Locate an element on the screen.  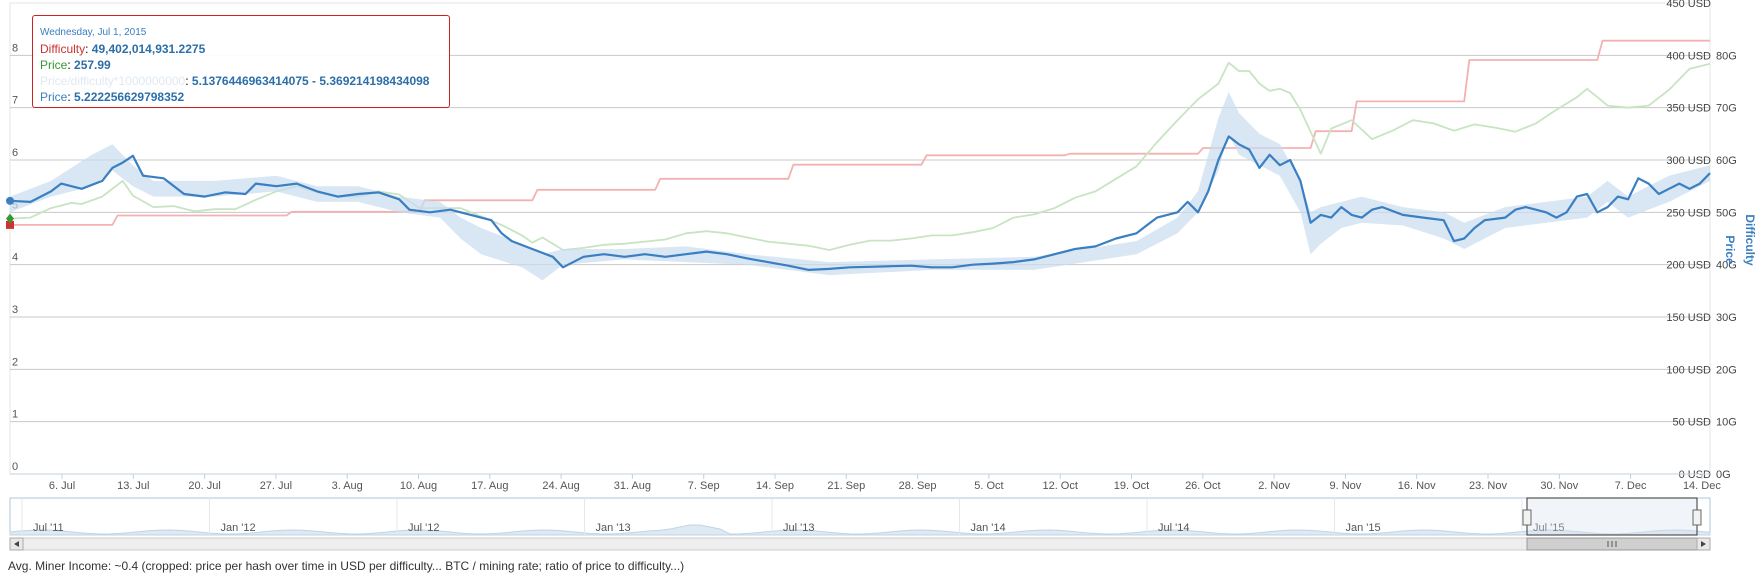
difficulty-axis-tick-label: 10G is located at coordinates (1726, 423).